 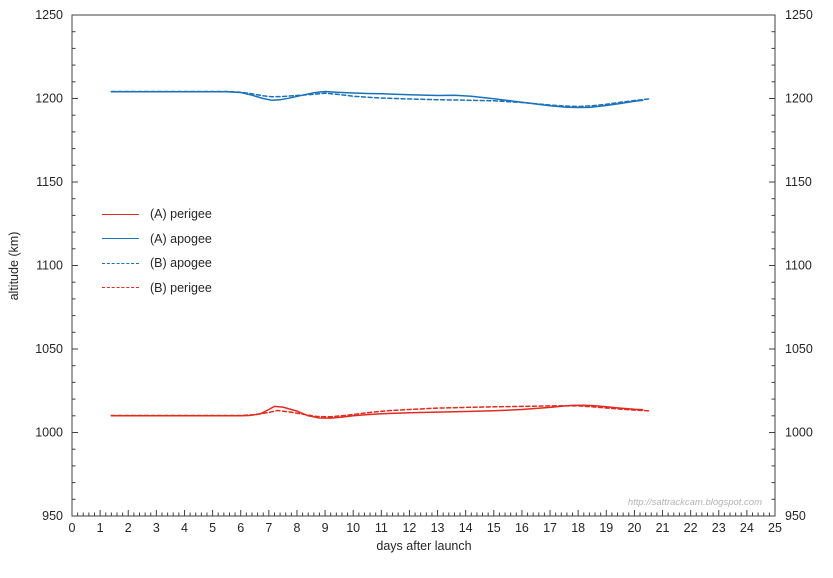 What do you see at coordinates (606, 528) in the screenshot?
I see `x-tick-label: 19` at bounding box center [606, 528].